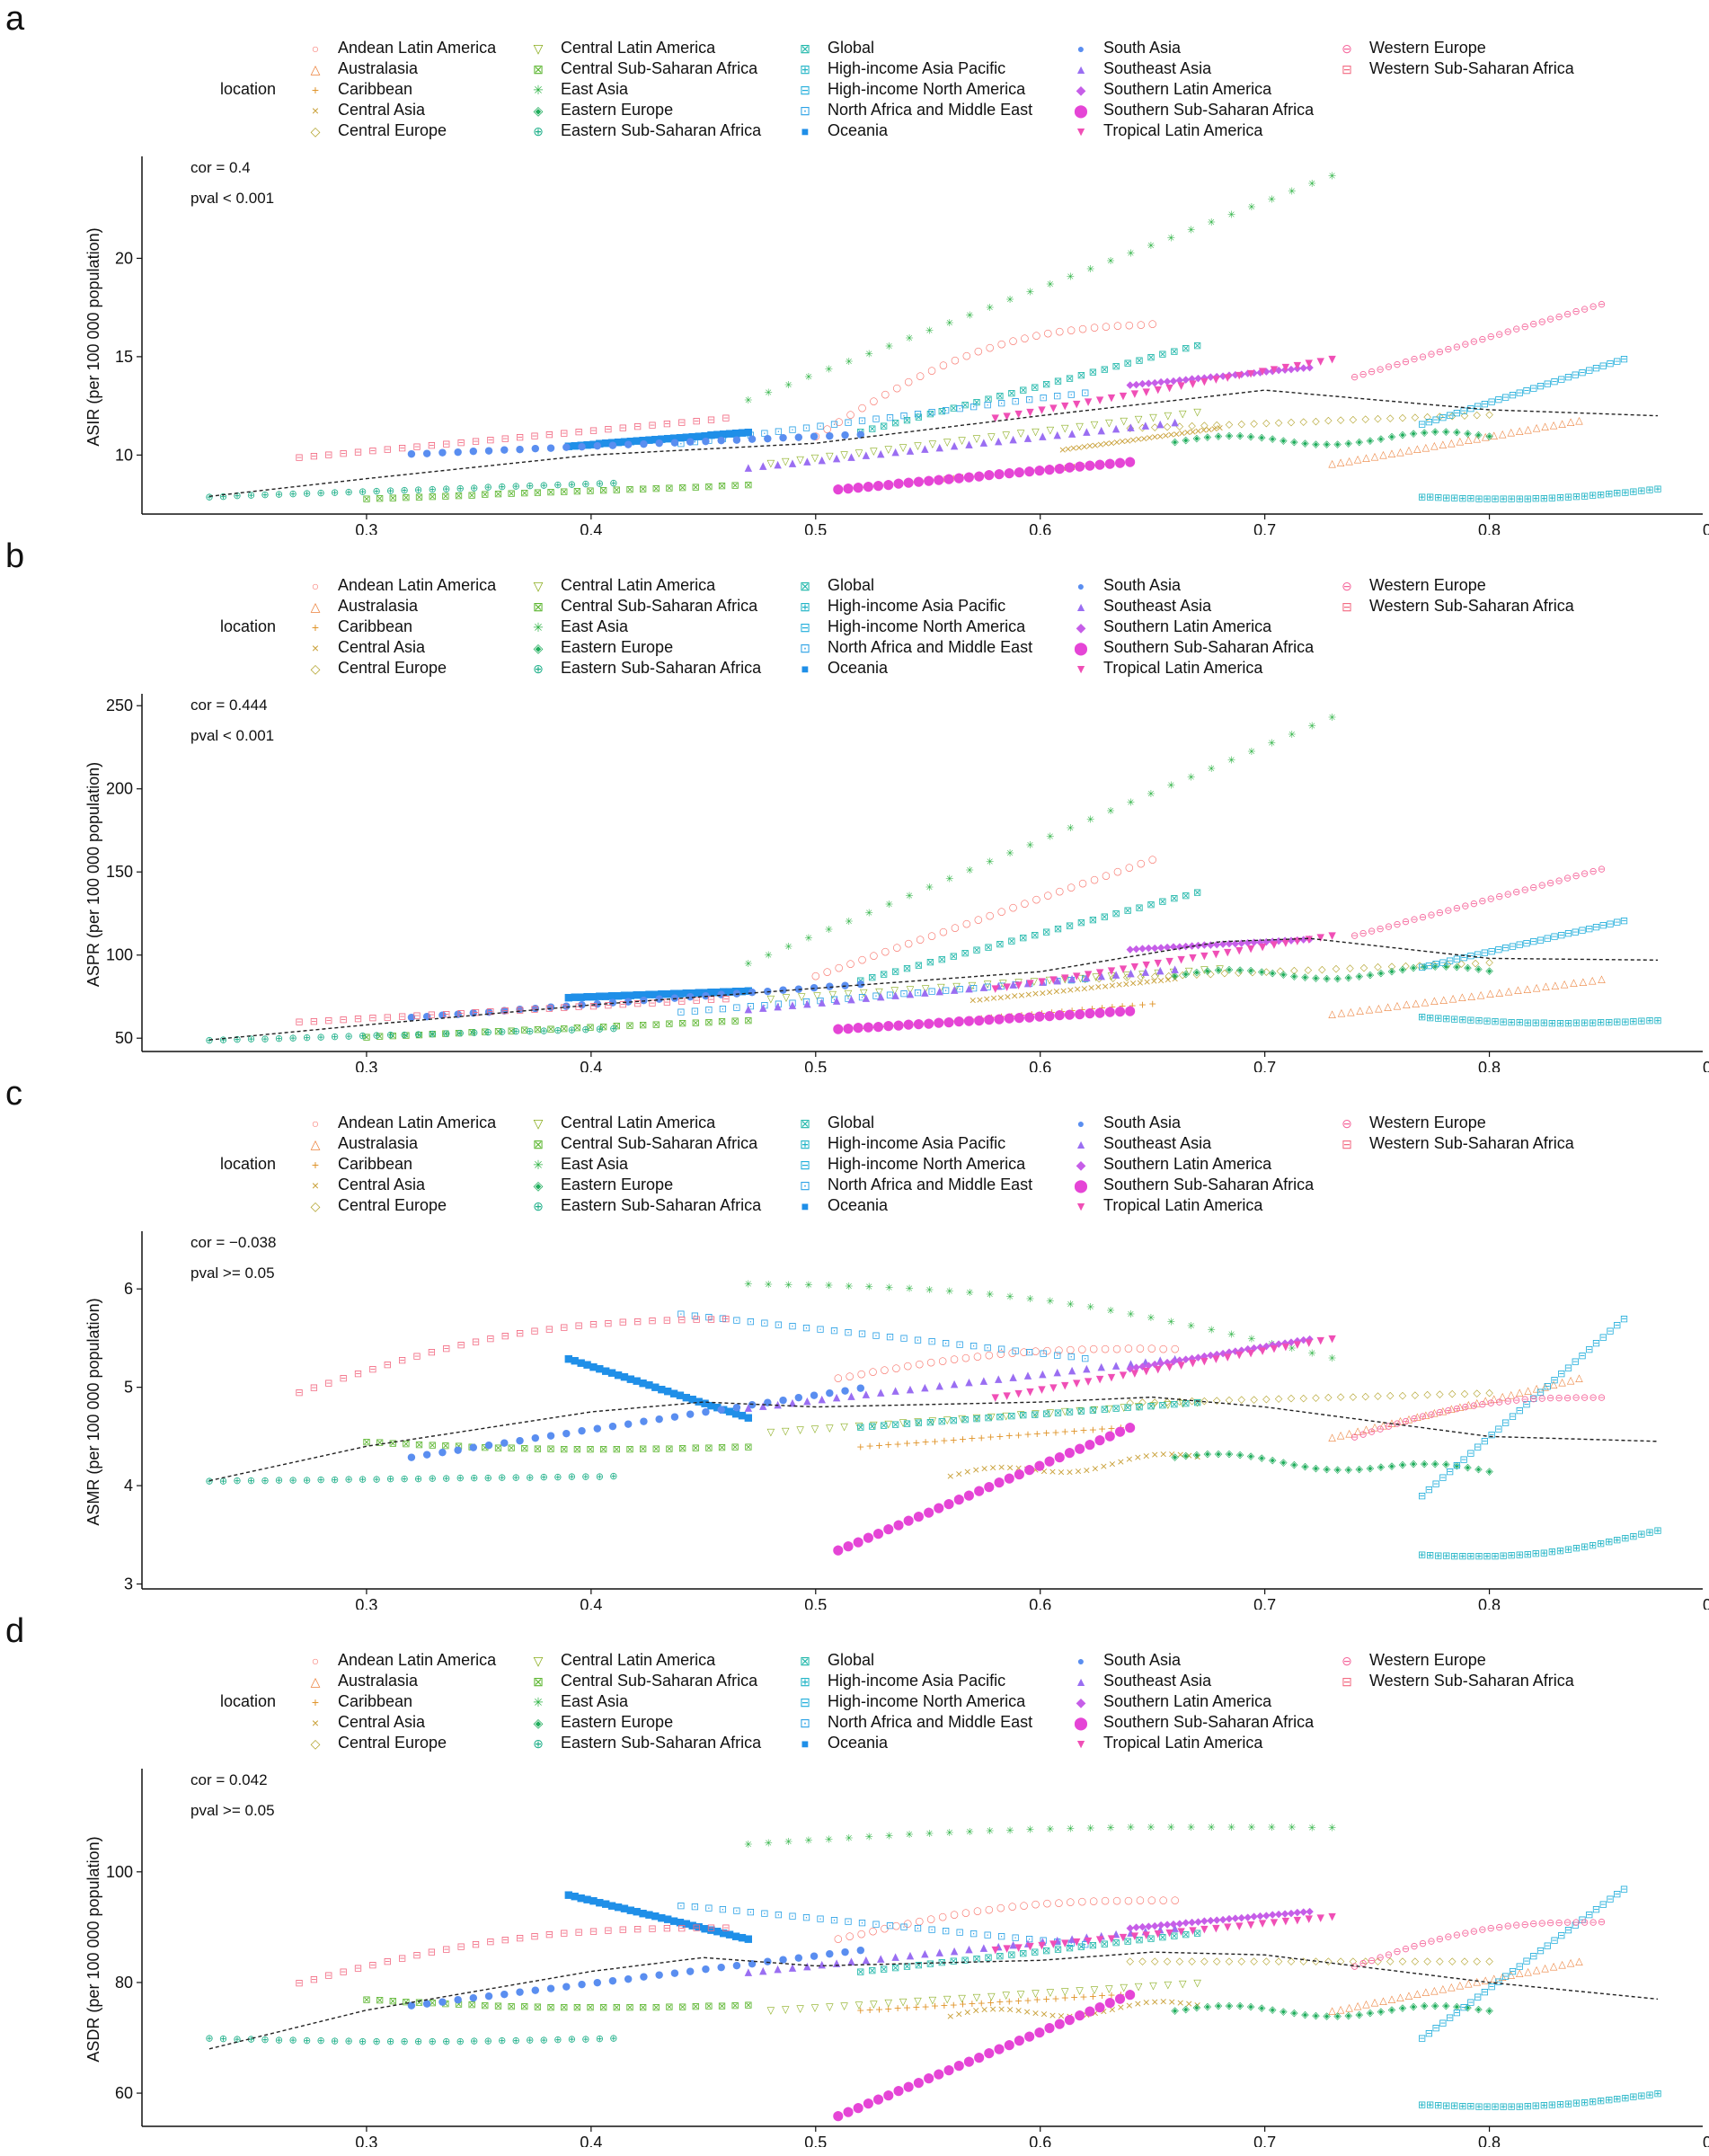  I want to click on series-southeast-asia: ▲ ▲ ▲ ▲ ▲ ▲ ▲ ▲ ▲ ▲ ▲ ▲ ▲ ▲ ▲ ▲ ▲ ▲ ▲ ▲ ▲ ▲ ▲ ▲ ▲ ▲ ▲ ▲ ▲ ▲, so click(962, 445).